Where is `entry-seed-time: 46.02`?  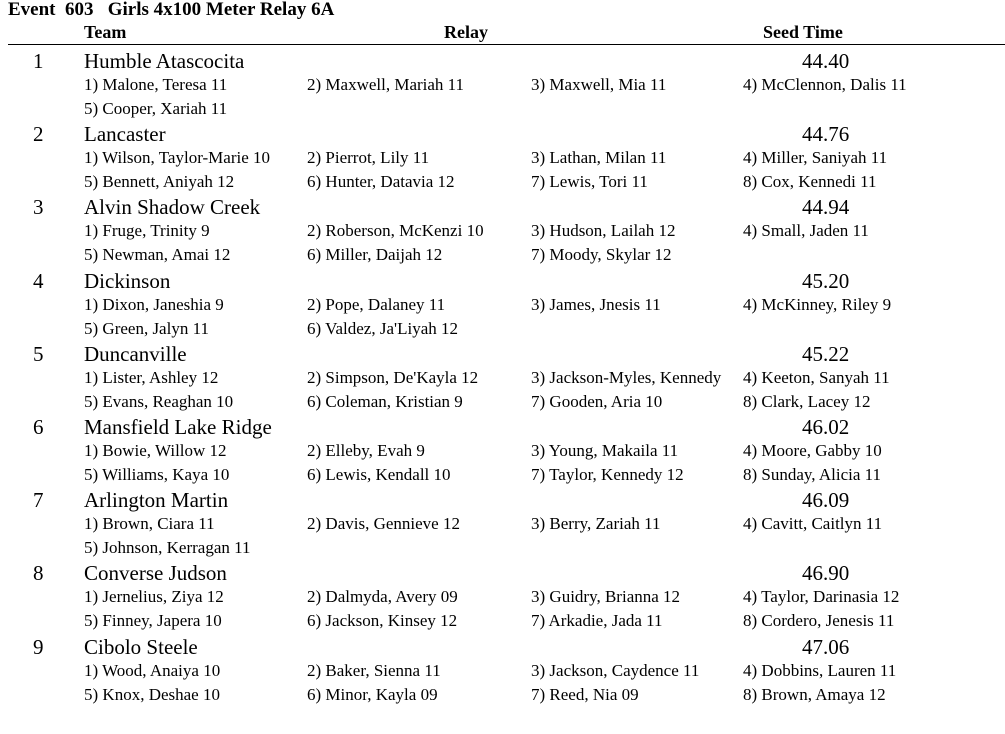
entry-seed-time: 46.02 is located at coordinates (826, 426).